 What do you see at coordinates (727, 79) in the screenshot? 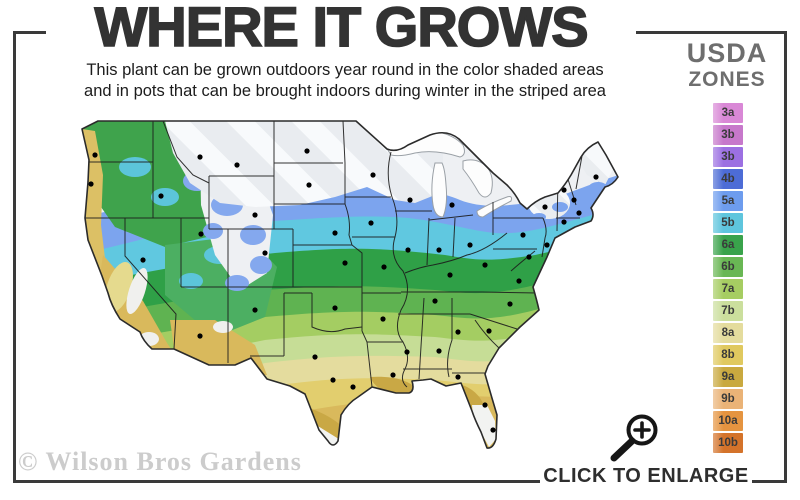
I see `legend-title-zones: ZONES` at bounding box center [727, 79].